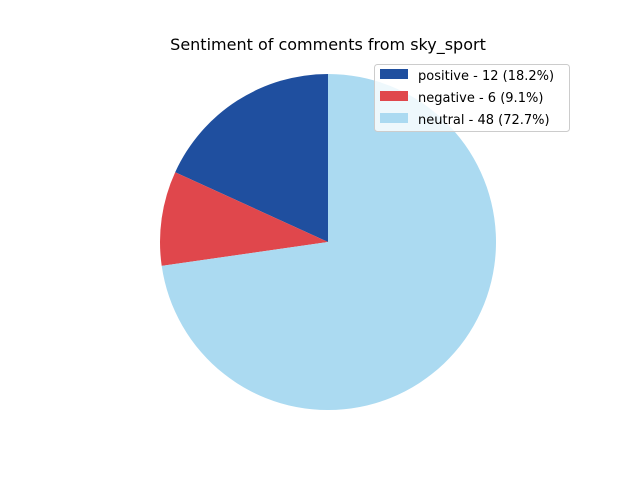 The image size is (640, 480). What do you see at coordinates (486, 76) in the screenshot?
I see `legend-label-positive: positive - 12 (18.2%)` at bounding box center [486, 76].